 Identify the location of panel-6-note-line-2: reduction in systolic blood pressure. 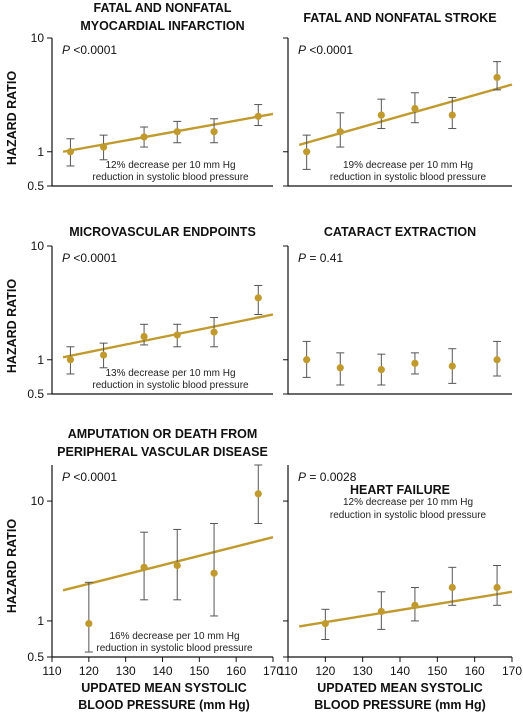
(408, 515).